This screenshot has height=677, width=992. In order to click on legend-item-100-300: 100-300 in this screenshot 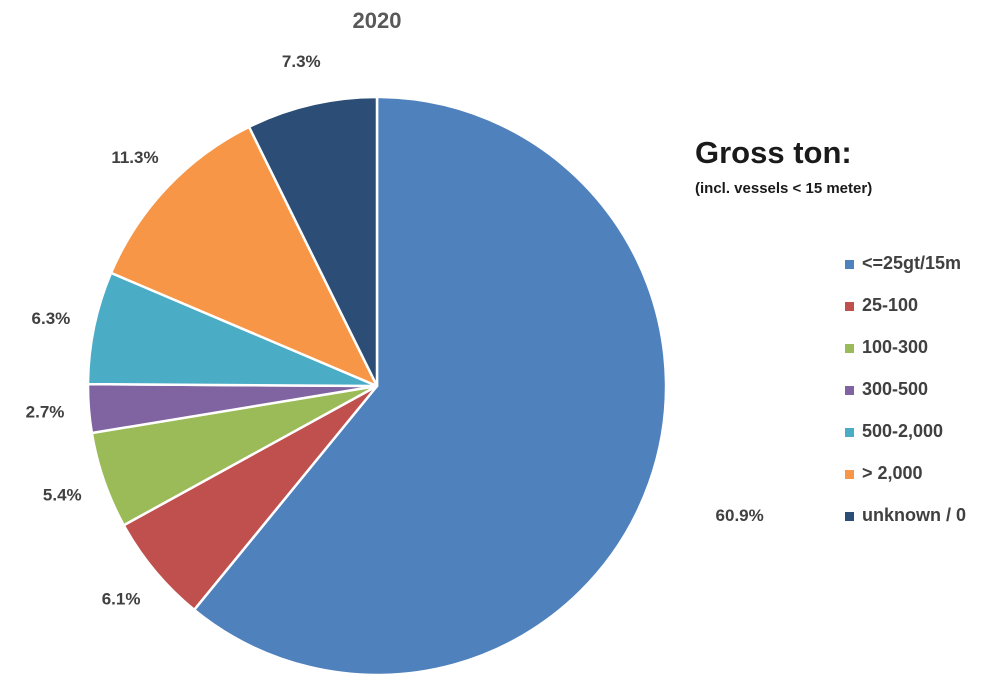, I will do `click(905, 358)`.